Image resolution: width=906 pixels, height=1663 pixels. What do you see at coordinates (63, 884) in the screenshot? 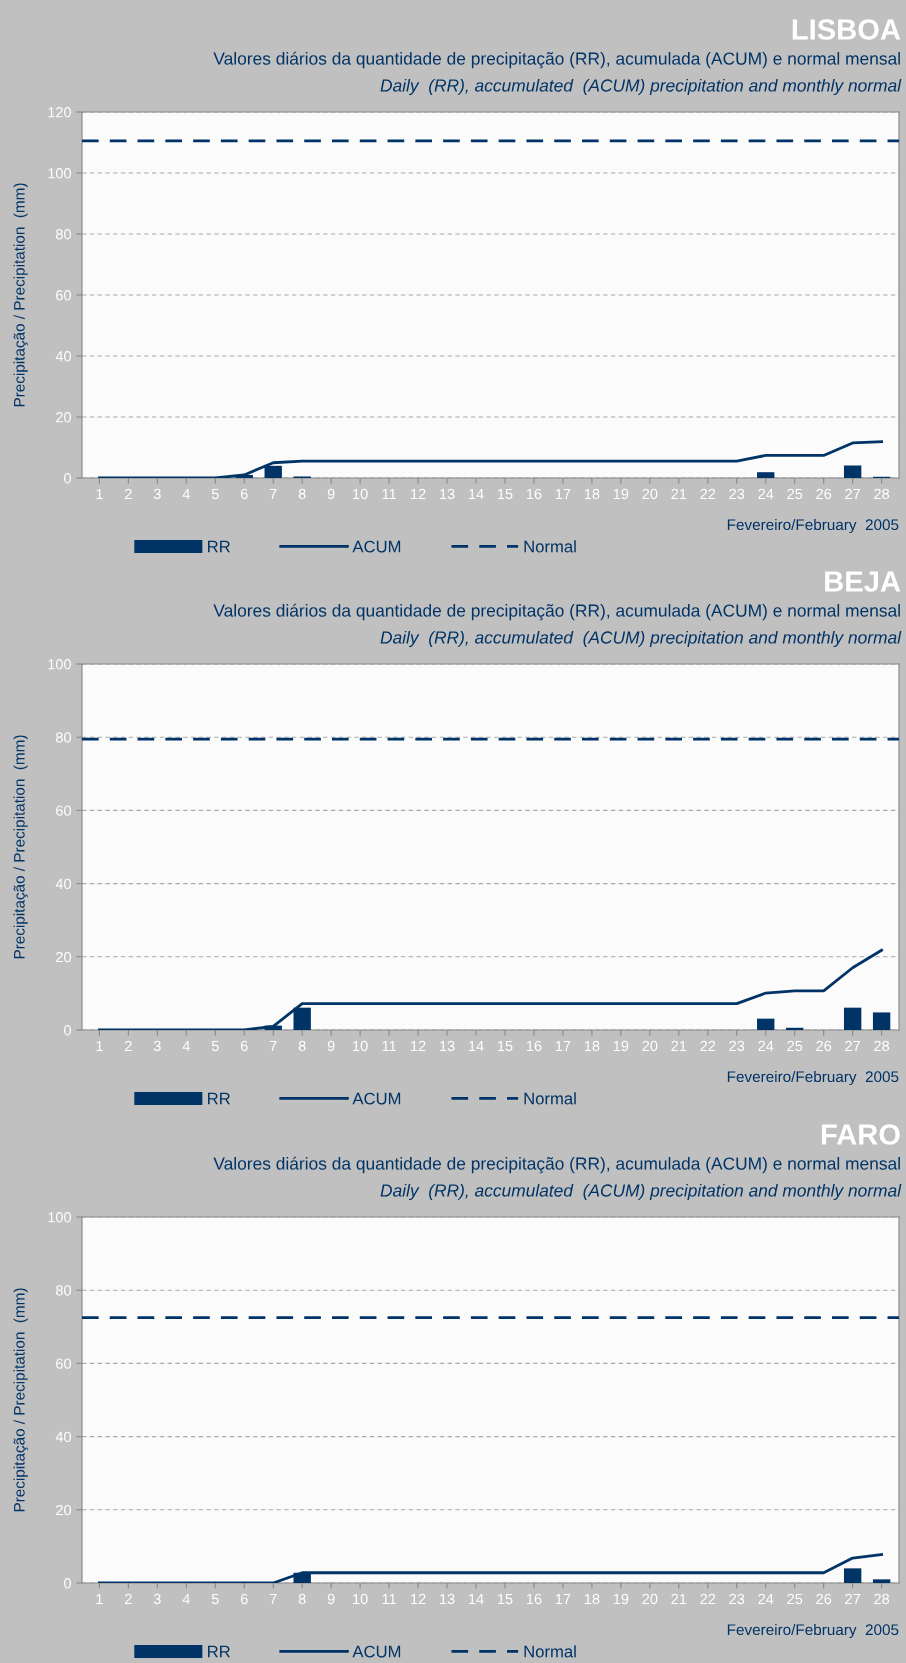
I see `y-tick-label: 40` at bounding box center [63, 884].